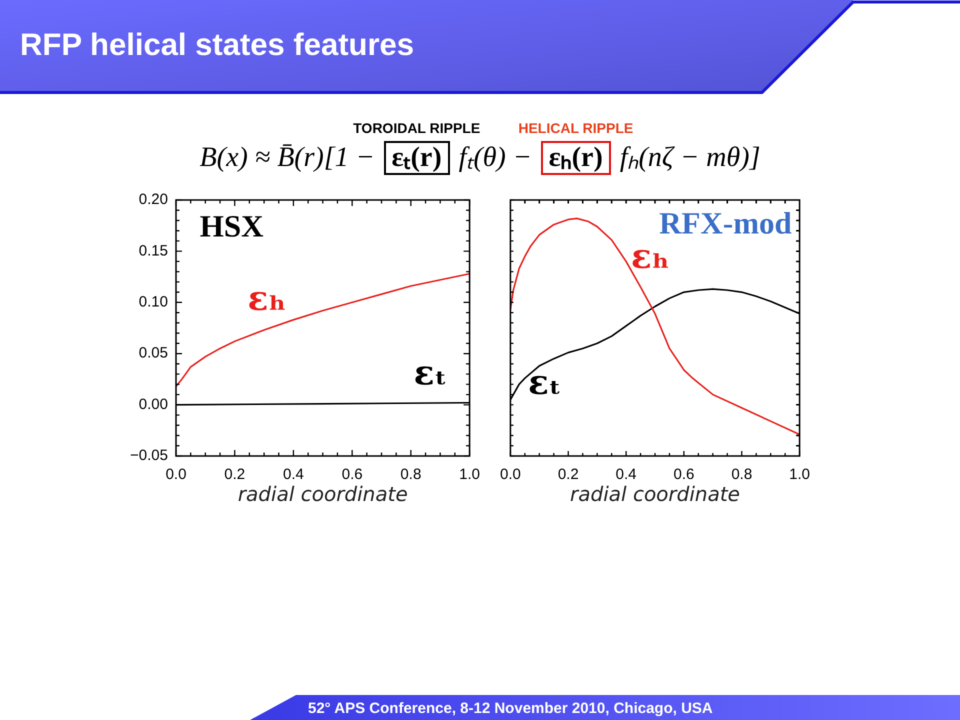 This screenshot has height=720, width=960. Describe the element at coordinates (510, 709) in the screenshot. I see `text: 52° APS Conference, 8-12 November 2010, Chicago, USA` at that location.